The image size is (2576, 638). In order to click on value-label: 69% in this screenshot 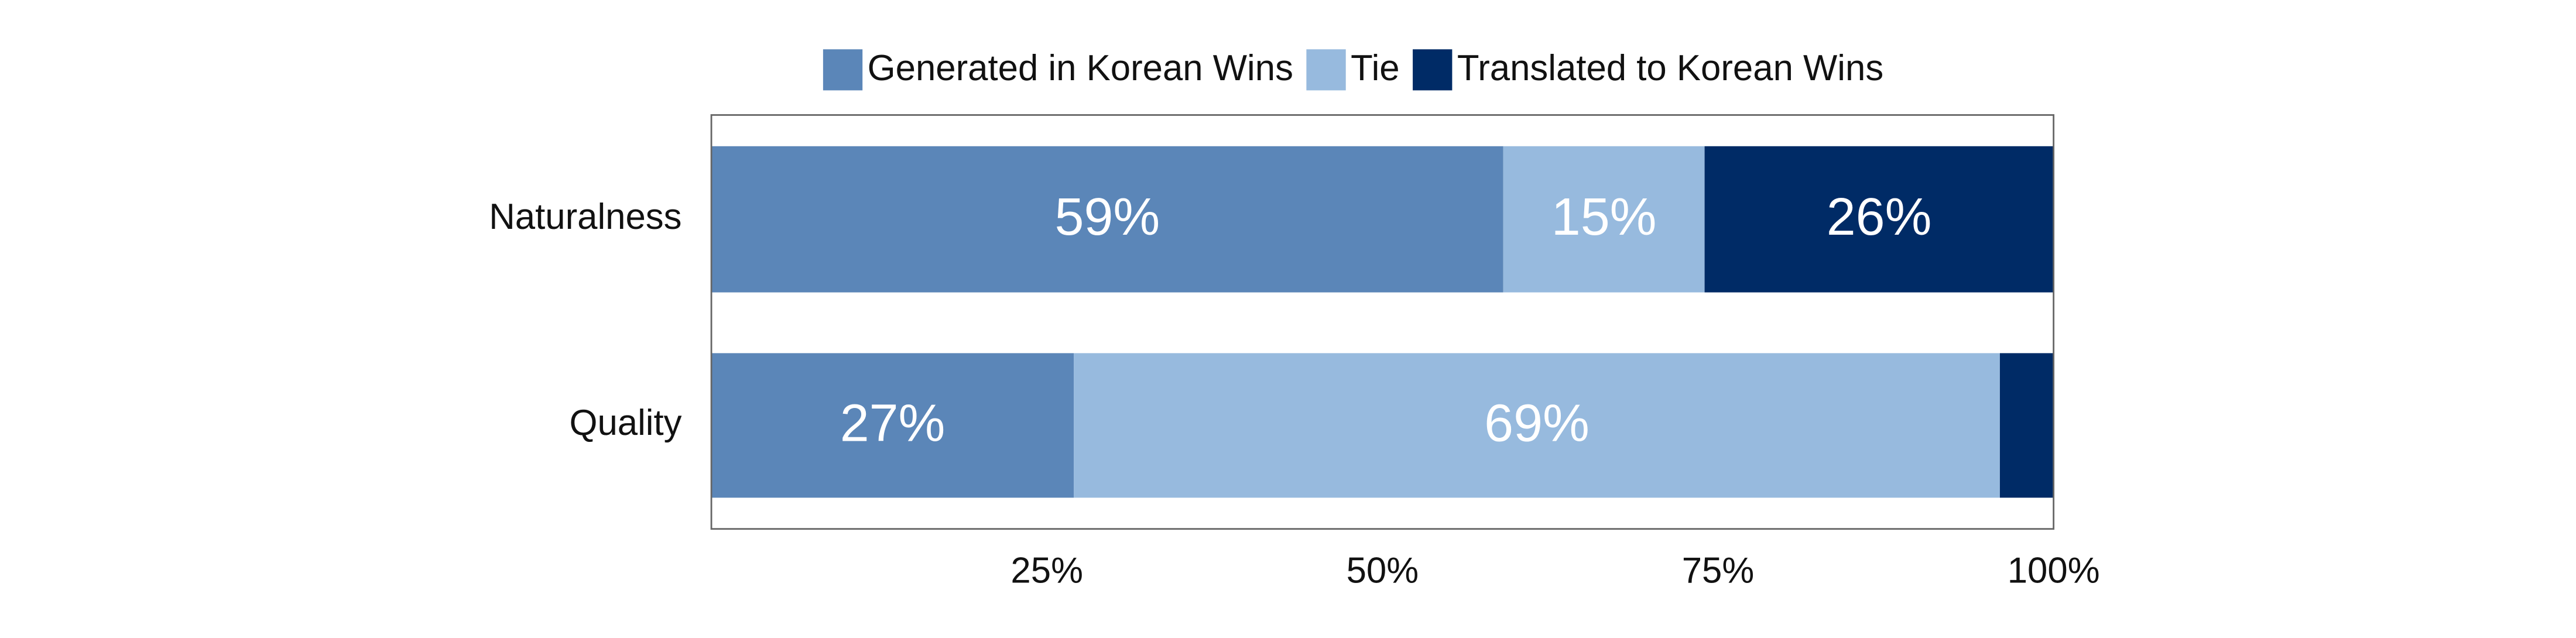, I will do `click(1537, 423)`.